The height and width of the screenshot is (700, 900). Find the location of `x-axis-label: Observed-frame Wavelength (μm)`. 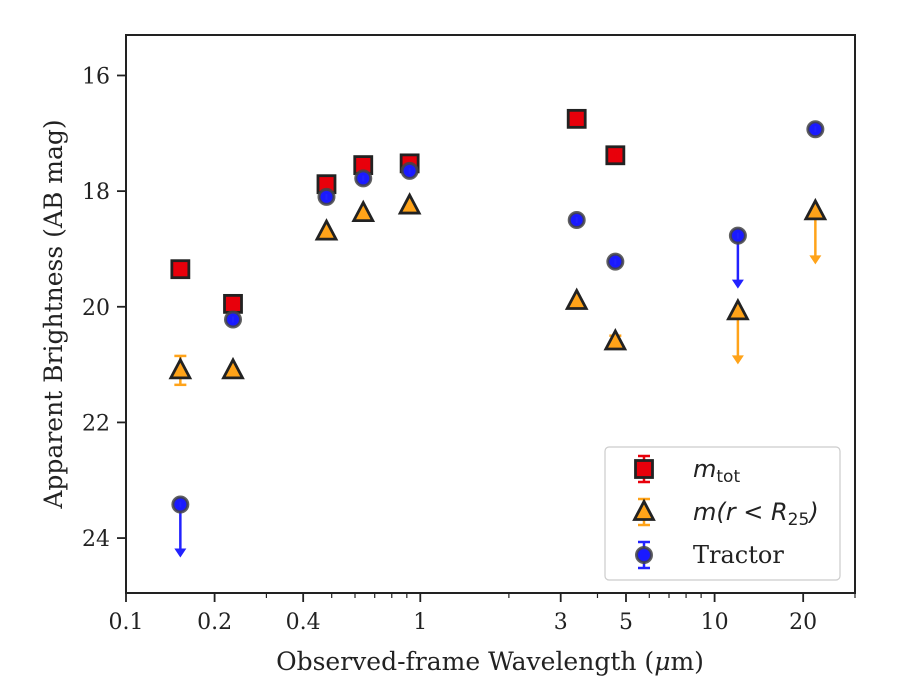

x-axis-label: Observed-frame Wavelength (μm) is located at coordinates (490, 661).